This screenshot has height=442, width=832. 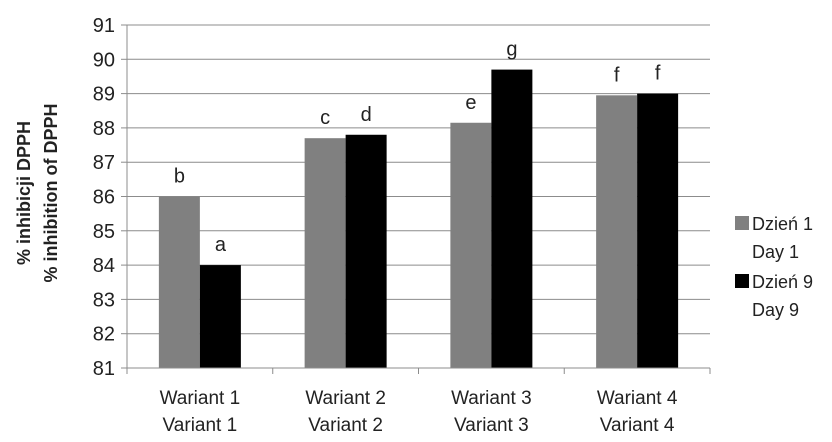 What do you see at coordinates (774, 267) in the screenshot?
I see `legend: Dzień 1 Day 1 Dzień 9 Day 9` at bounding box center [774, 267].